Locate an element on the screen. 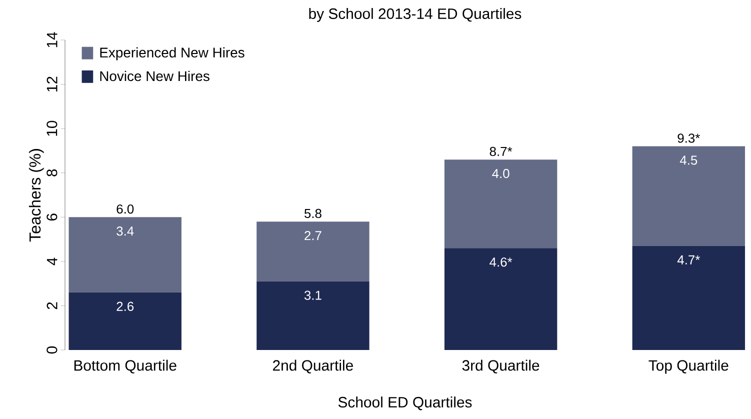 The height and width of the screenshot is (419, 751). y-tick-label: 0 is located at coordinates (52, 350).